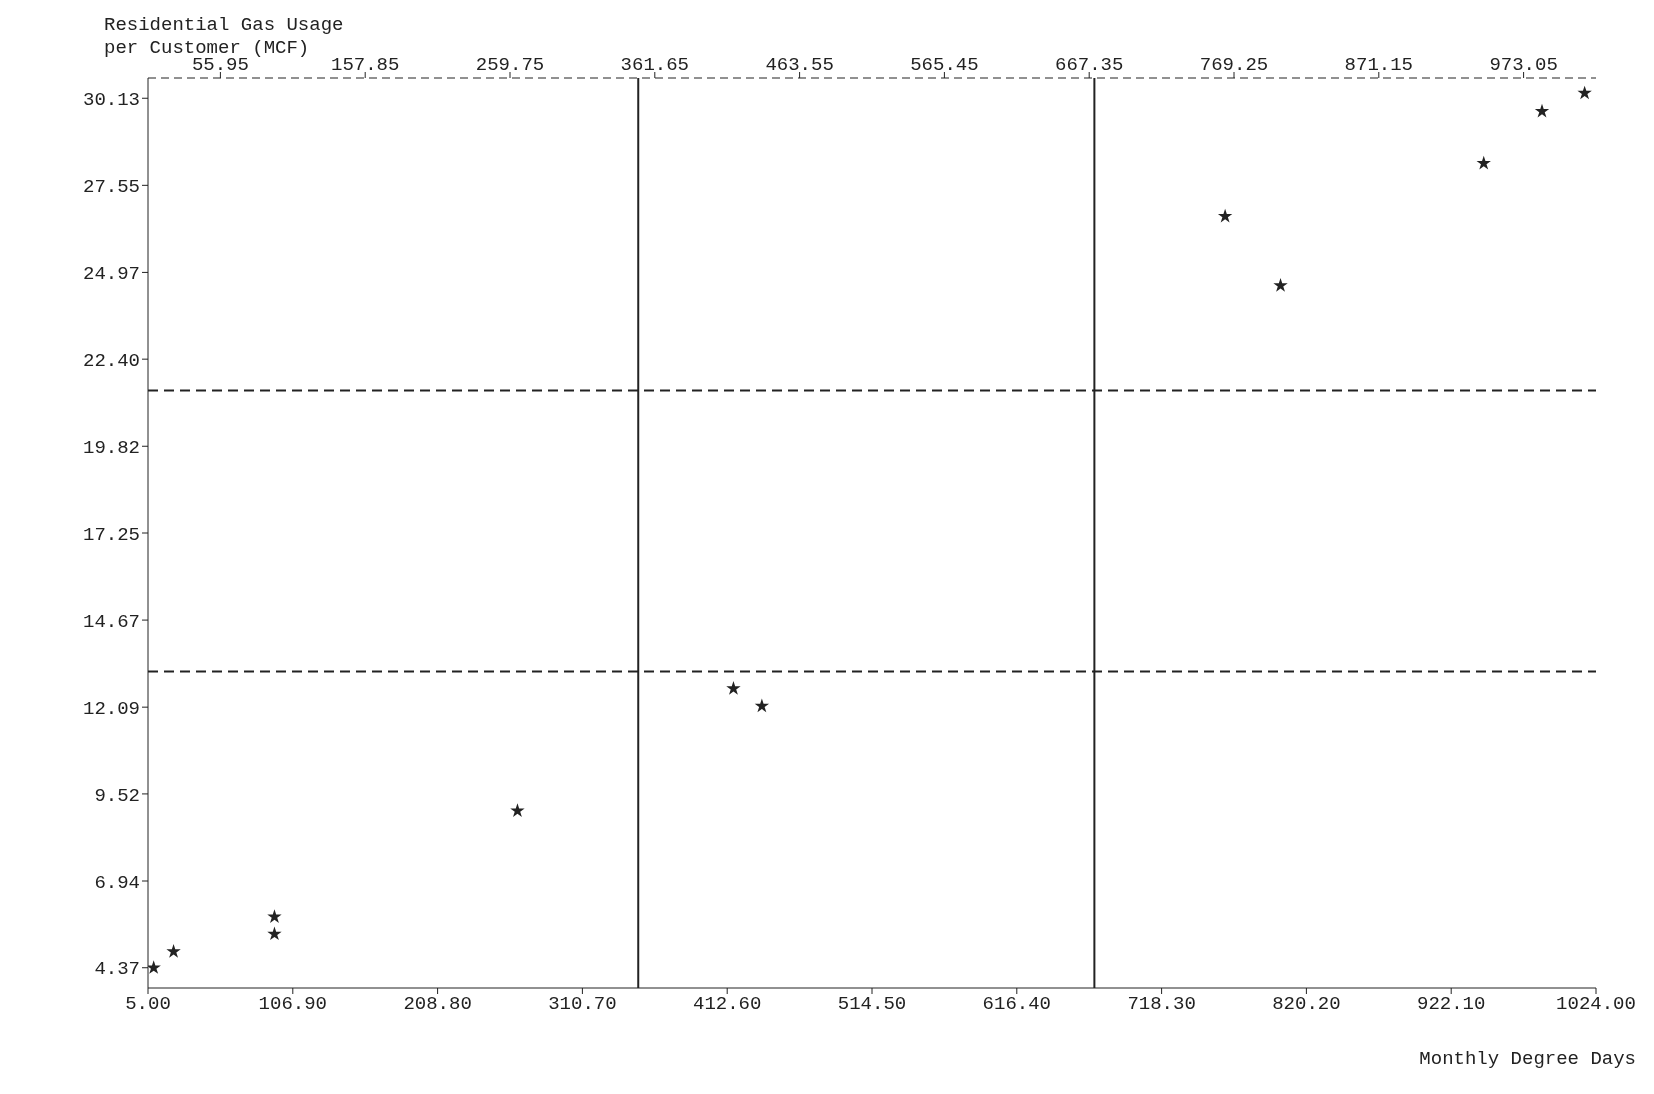  What do you see at coordinates (148, 1004) in the screenshot?
I see `x-tick-label: 5.00` at bounding box center [148, 1004].